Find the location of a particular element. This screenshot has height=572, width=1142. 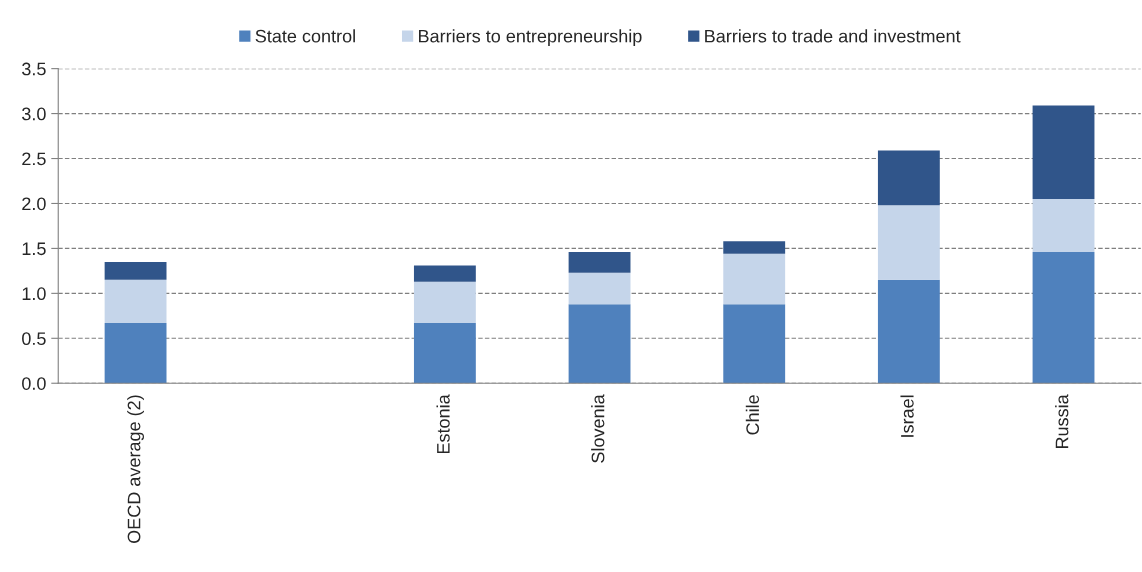

legend-label: State control is located at coordinates (305, 36).